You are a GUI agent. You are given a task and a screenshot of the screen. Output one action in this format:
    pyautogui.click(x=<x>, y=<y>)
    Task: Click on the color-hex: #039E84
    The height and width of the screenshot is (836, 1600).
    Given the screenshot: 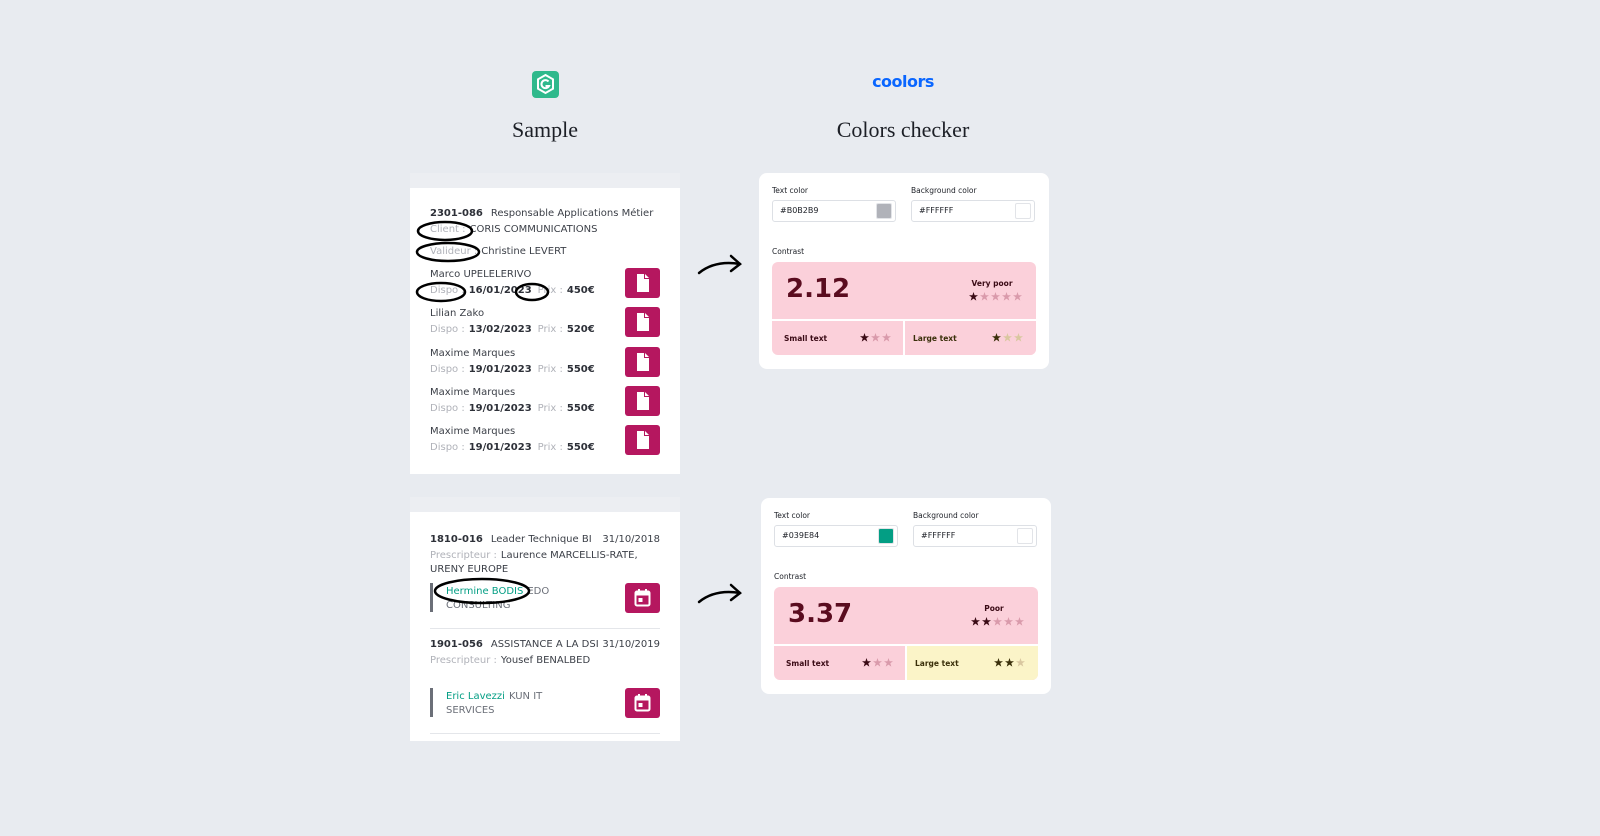 What is the action you would take?
    pyautogui.click(x=801, y=535)
    